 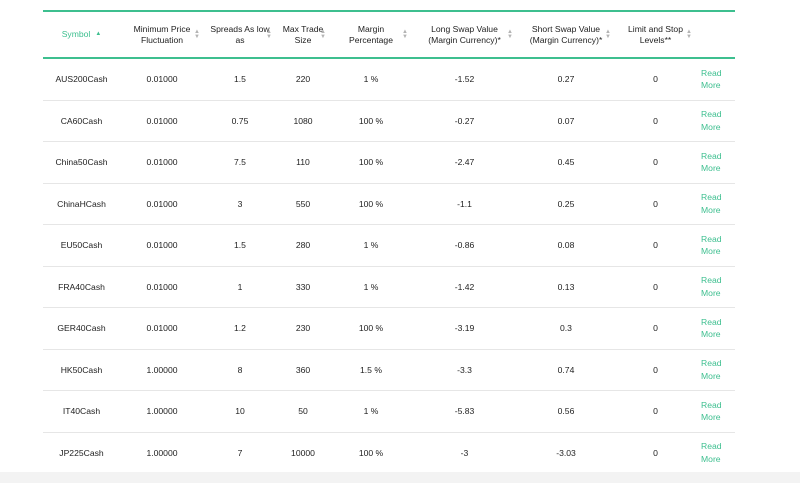 I want to click on spreads-cell: 7.5, so click(x=240, y=162).